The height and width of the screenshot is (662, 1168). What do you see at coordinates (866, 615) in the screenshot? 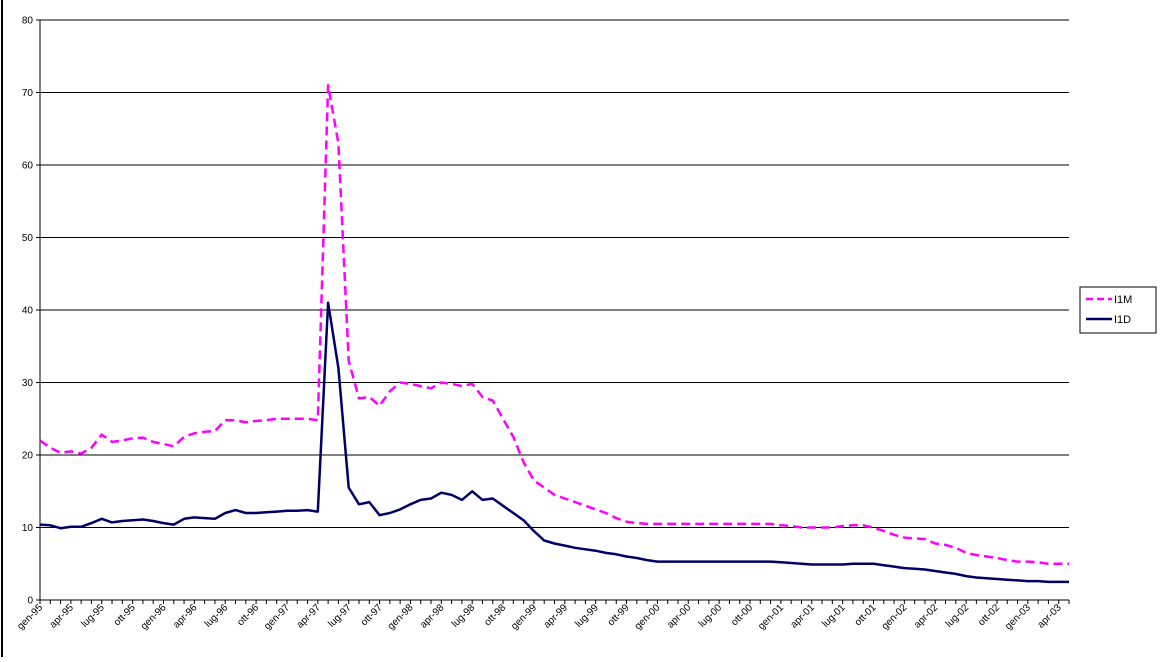
I see `x-tick-label: ott-01` at bounding box center [866, 615].